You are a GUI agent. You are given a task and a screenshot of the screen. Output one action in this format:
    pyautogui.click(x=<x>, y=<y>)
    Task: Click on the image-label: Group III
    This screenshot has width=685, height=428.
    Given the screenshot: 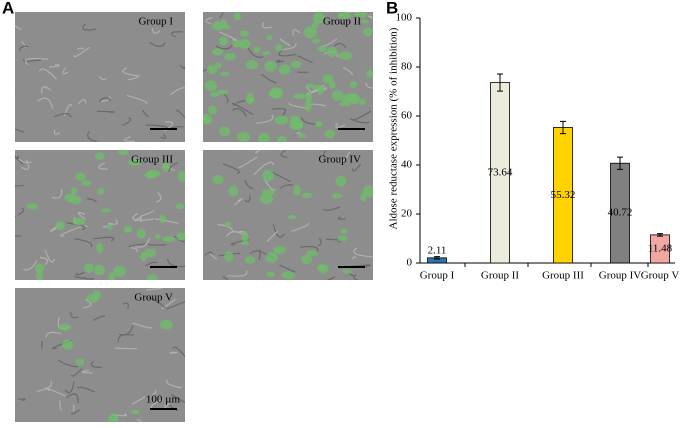 What is the action you would take?
    pyautogui.click(x=152, y=160)
    